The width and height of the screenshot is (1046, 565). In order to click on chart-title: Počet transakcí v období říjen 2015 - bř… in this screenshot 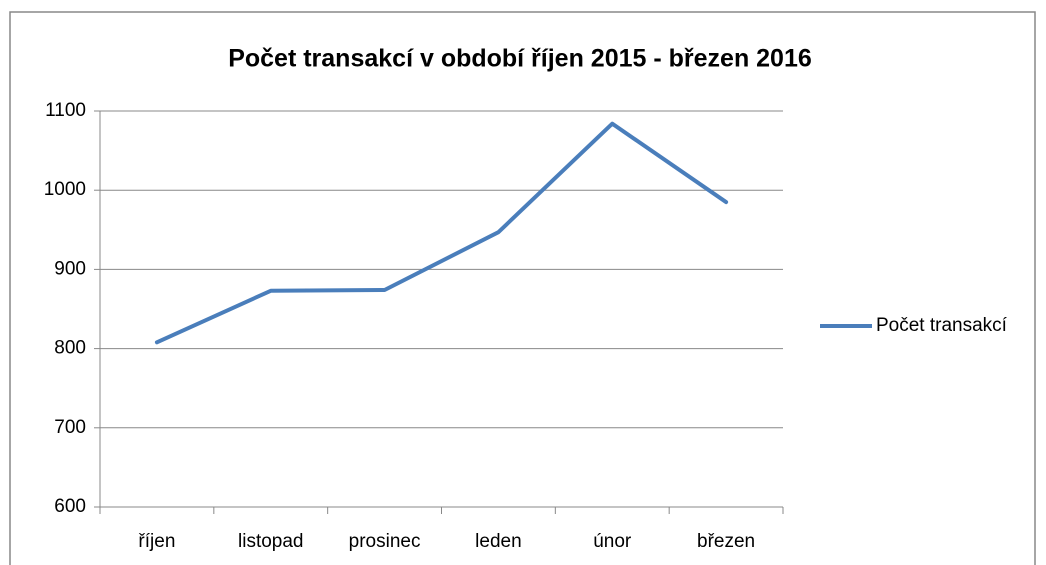, I will do `click(520, 59)`.